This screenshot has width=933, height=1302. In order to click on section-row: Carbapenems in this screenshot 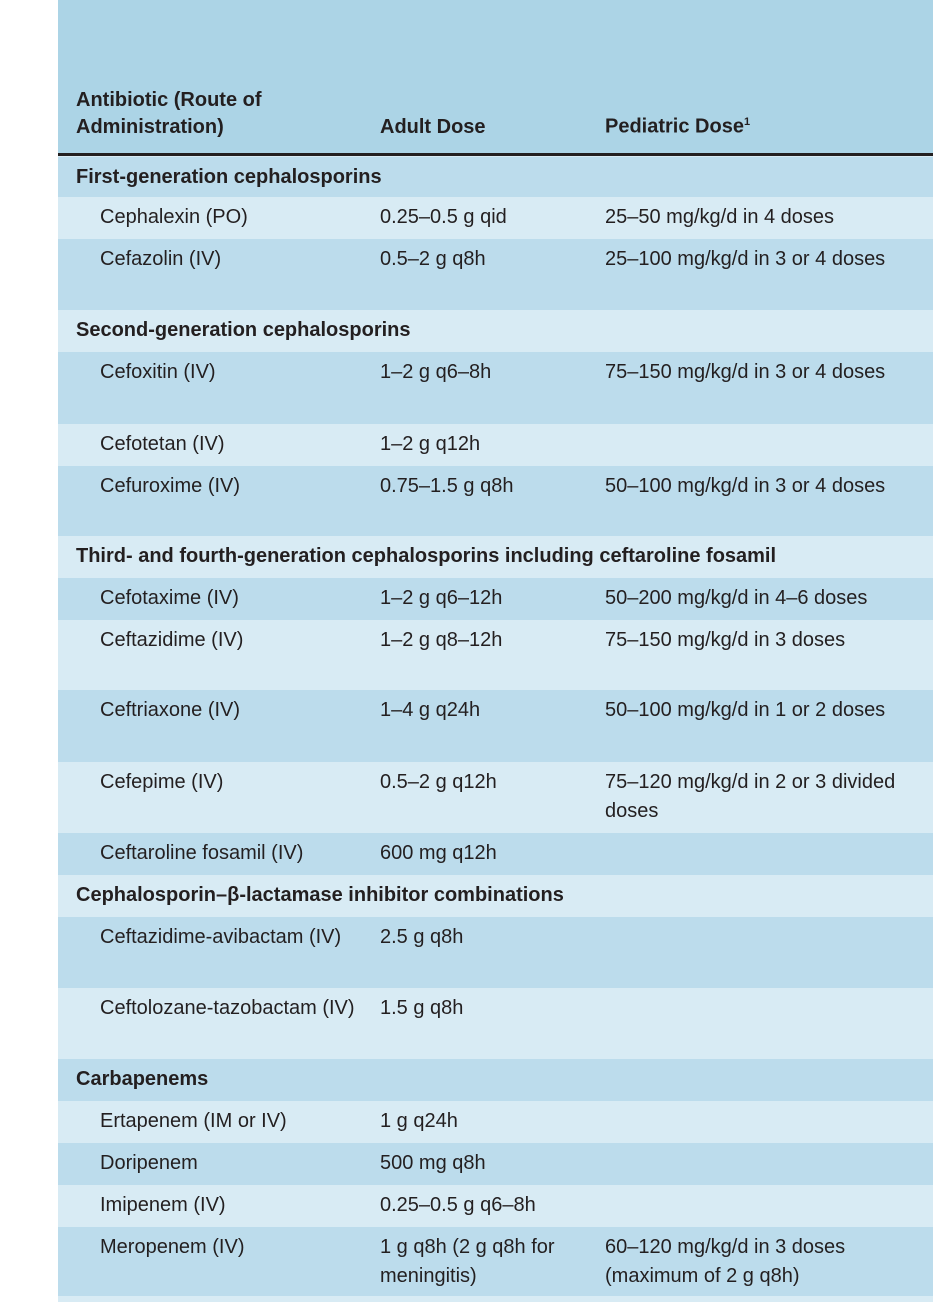, I will do `click(495, 1080)`.